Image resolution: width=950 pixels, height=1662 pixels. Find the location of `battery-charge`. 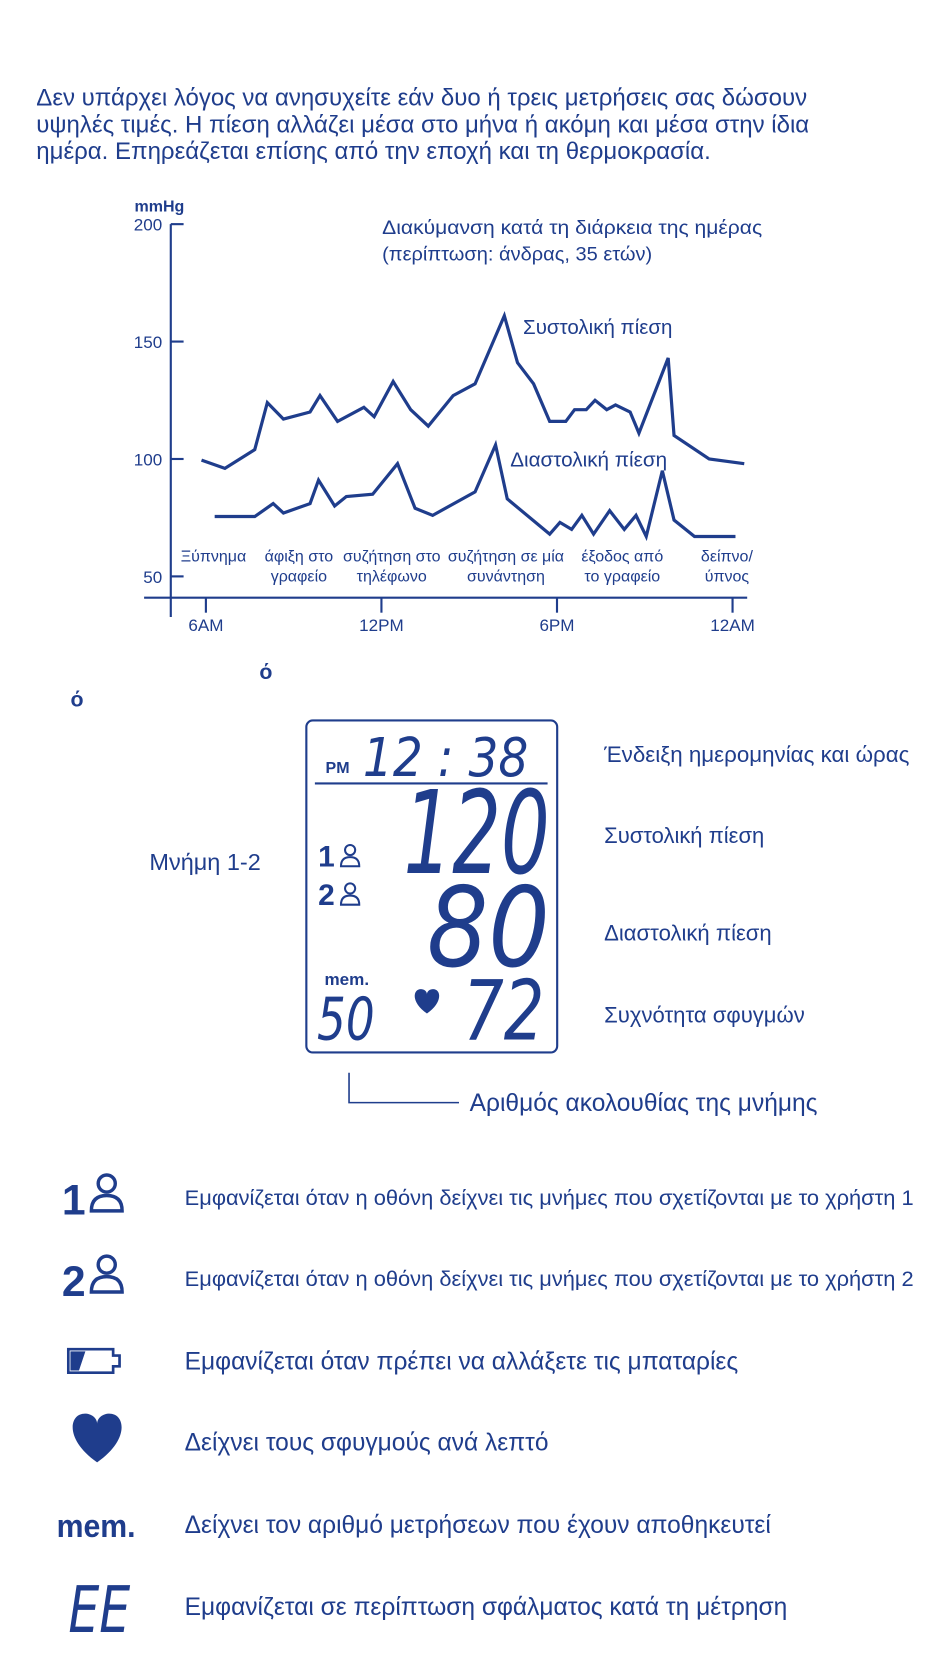

battery-charge is located at coordinates (78, 1361).